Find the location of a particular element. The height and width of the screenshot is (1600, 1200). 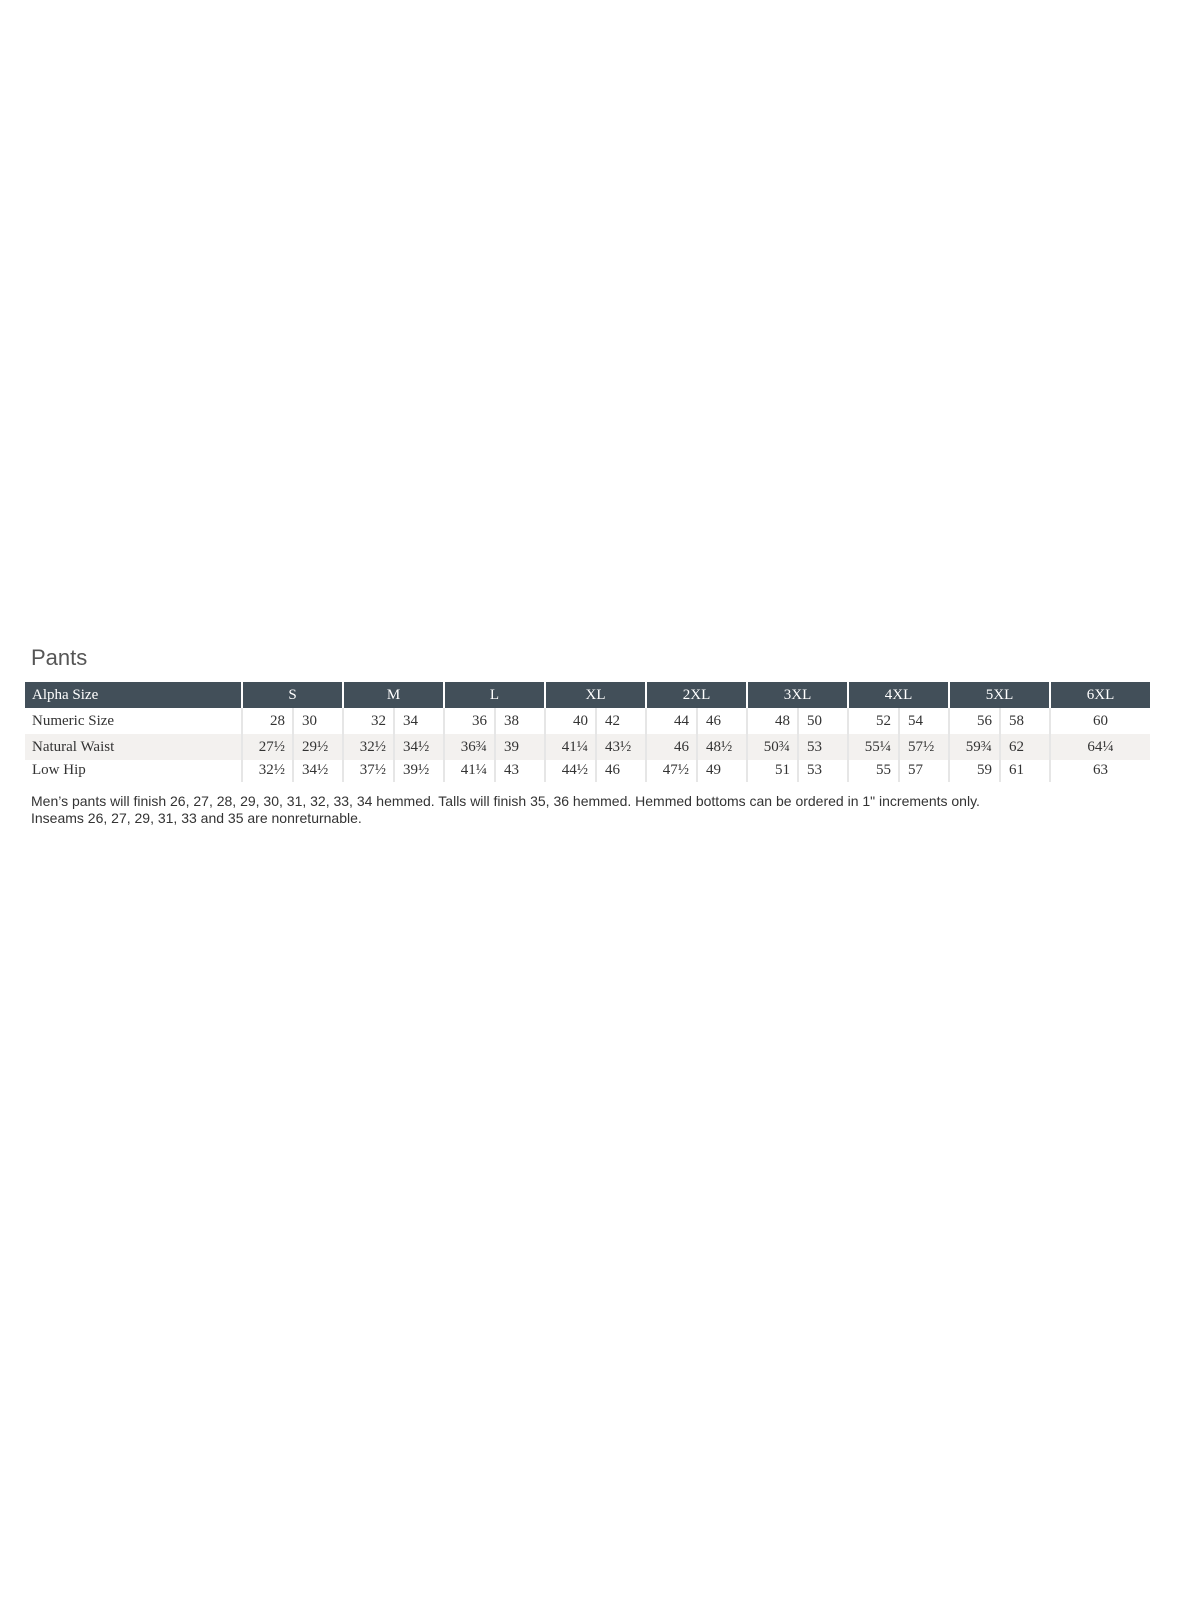

table-cell: 29½ is located at coordinates (317, 747).